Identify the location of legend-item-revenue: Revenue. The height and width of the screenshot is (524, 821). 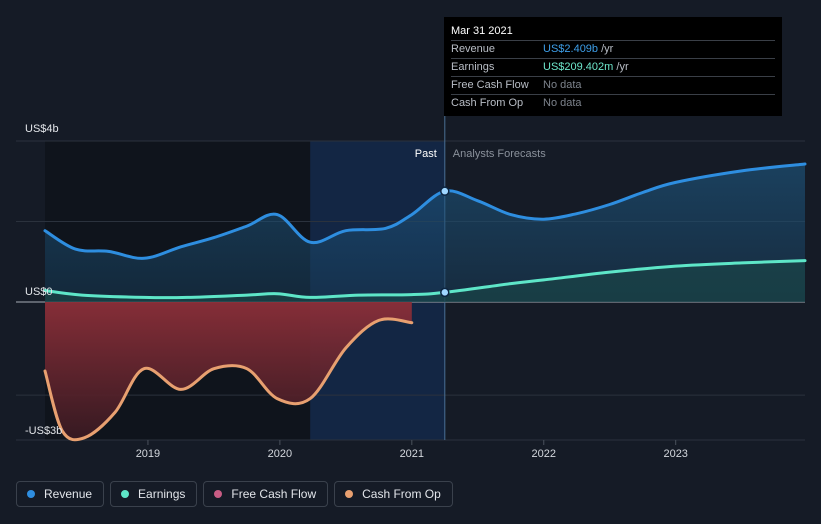
(60, 494).